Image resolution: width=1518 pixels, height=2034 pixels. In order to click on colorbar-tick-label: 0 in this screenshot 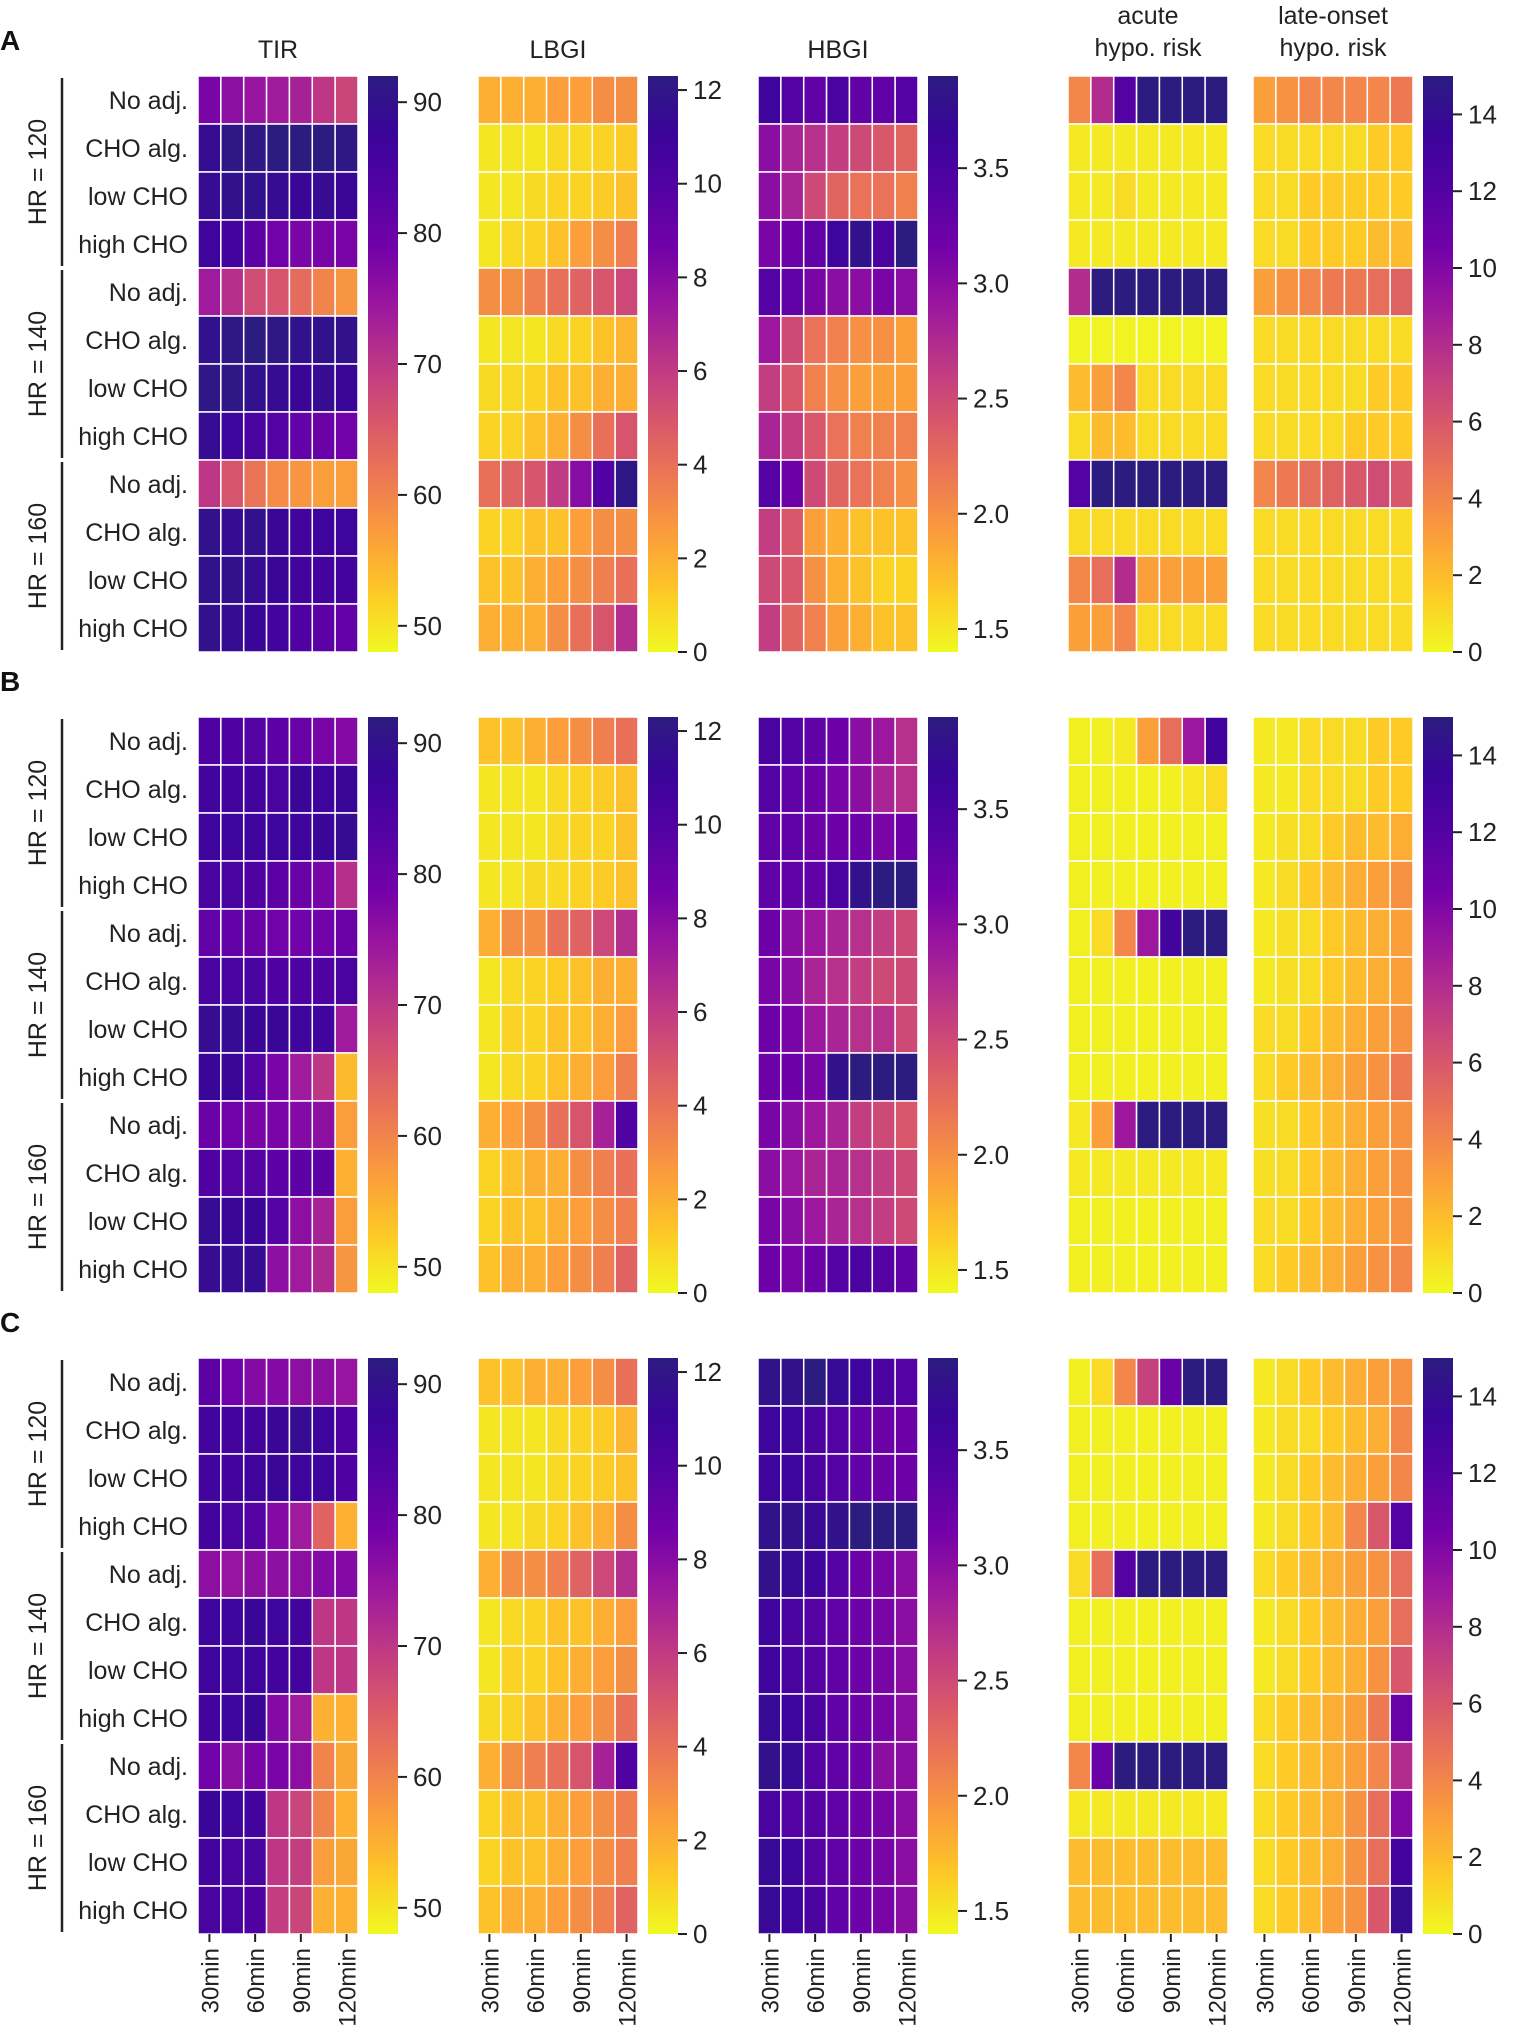, I will do `click(700, 652)`.